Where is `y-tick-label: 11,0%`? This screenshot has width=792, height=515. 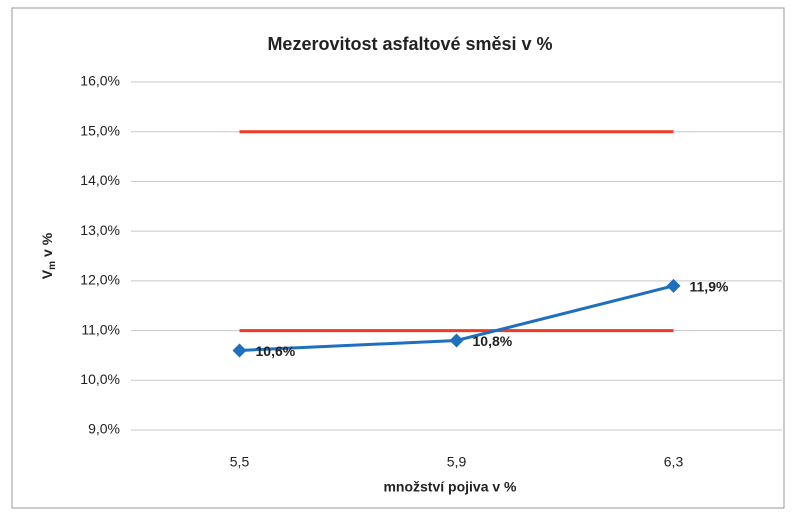 y-tick-label: 11,0% is located at coordinates (100, 329).